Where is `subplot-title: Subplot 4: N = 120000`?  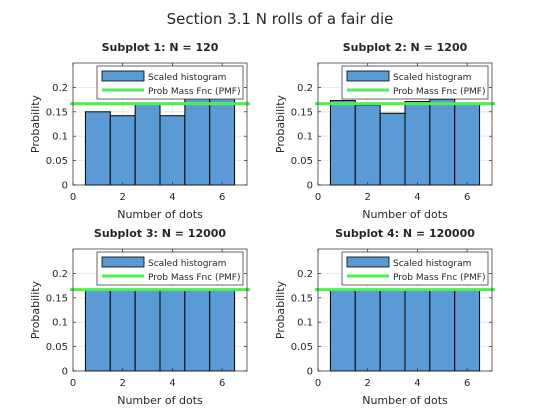
subplot-title: Subplot 4: N = 120000 is located at coordinates (405, 233).